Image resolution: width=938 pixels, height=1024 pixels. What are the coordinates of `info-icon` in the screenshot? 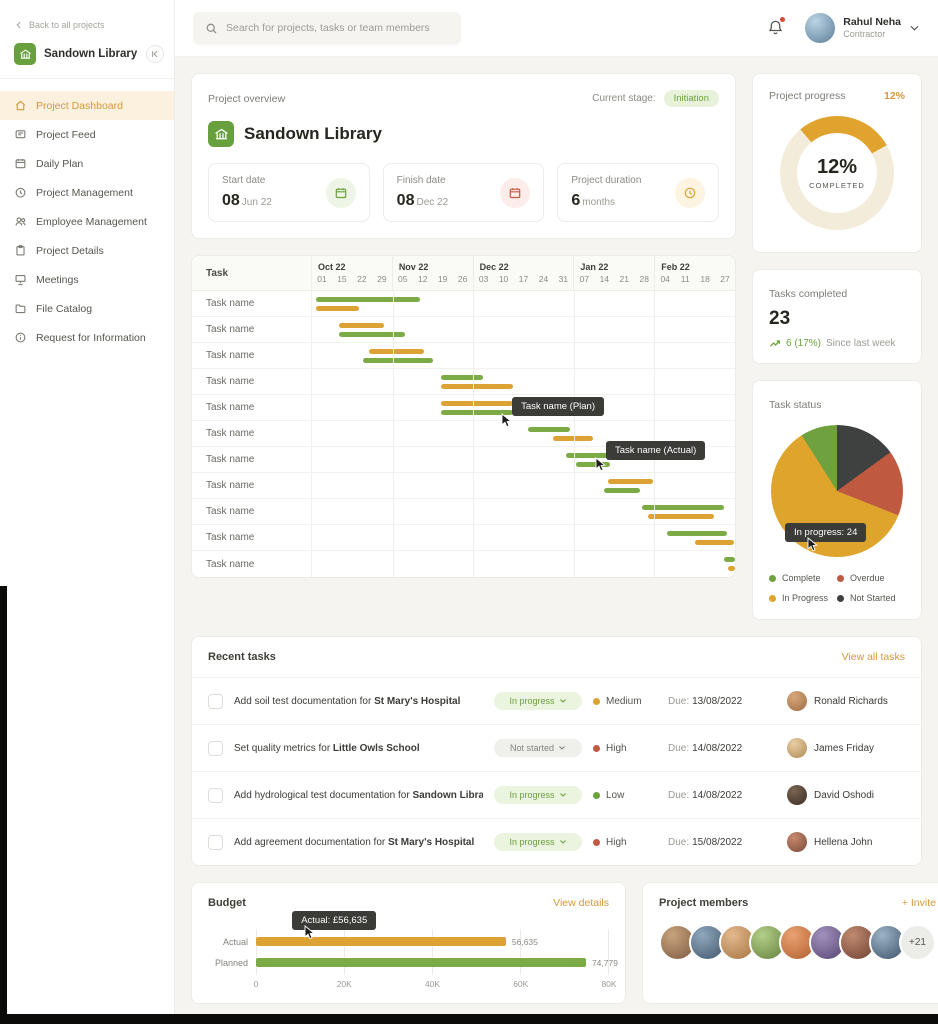 It's located at (20, 337).